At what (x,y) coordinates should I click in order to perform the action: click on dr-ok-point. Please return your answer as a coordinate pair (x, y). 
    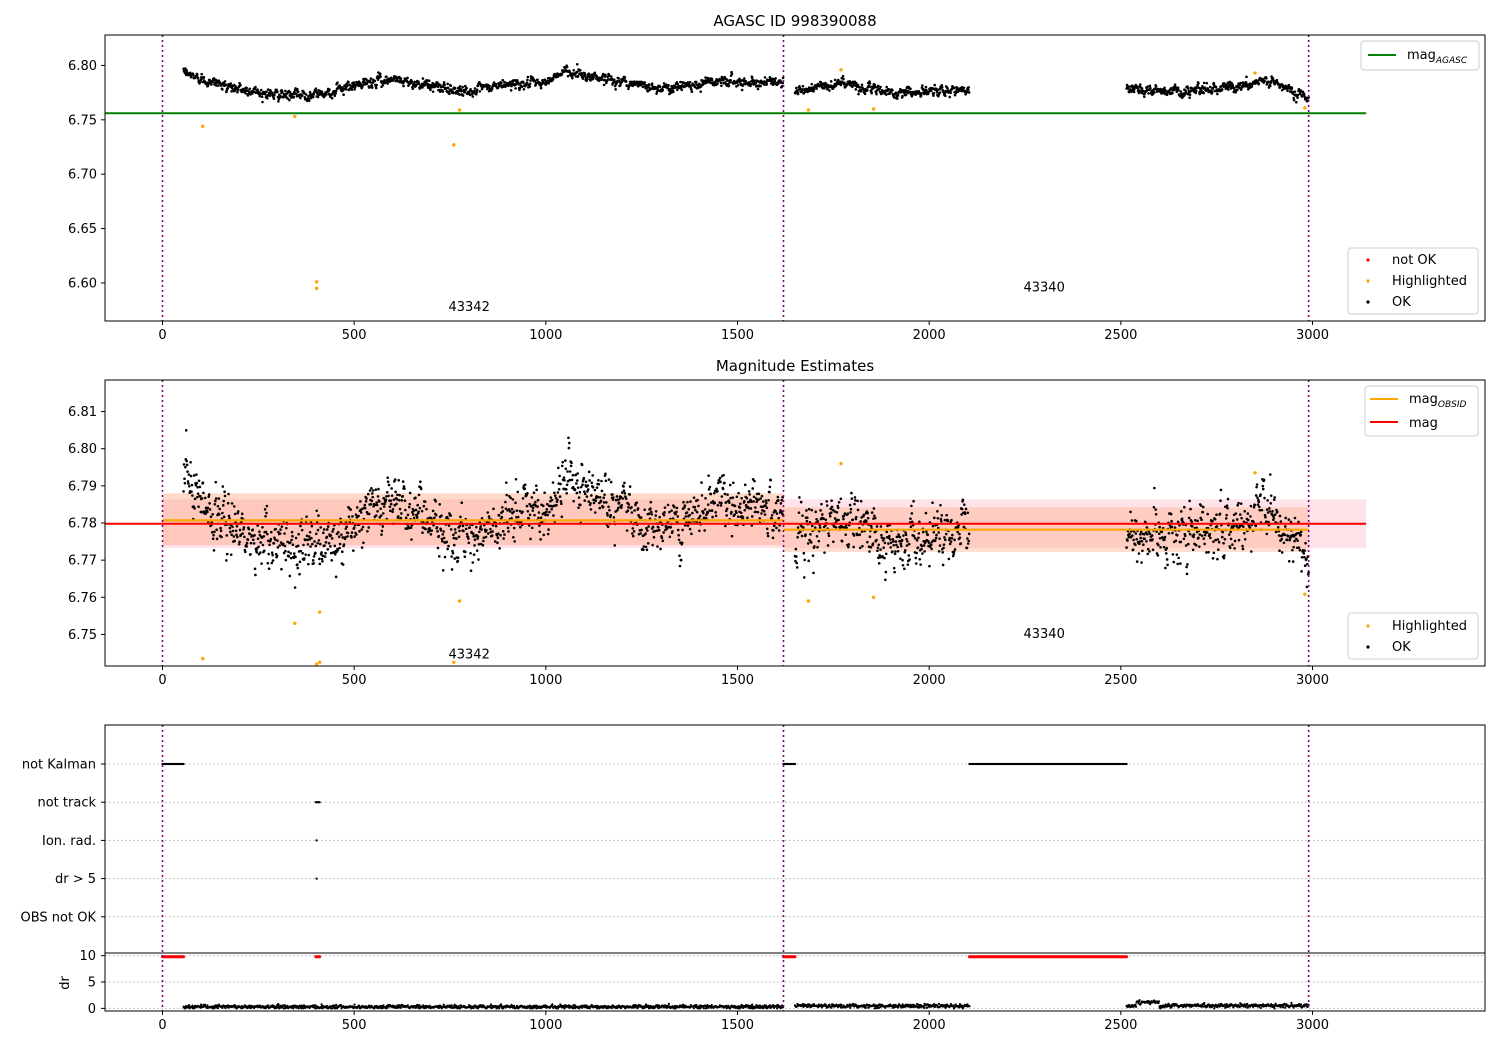
    Looking at the image, I should click on (201, 1004).